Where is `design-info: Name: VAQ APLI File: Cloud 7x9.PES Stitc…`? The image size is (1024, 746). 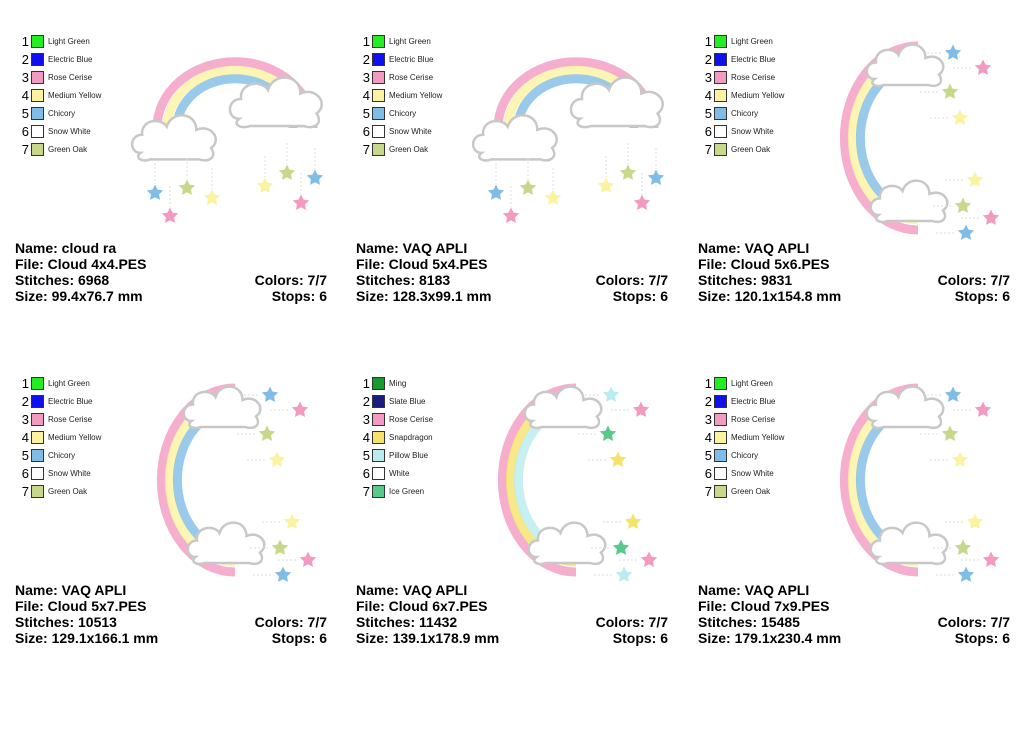 design-info: Name: VAQ APLI File: Cloud 7x9.PES Stitc… is located at coordinates (854, 614).